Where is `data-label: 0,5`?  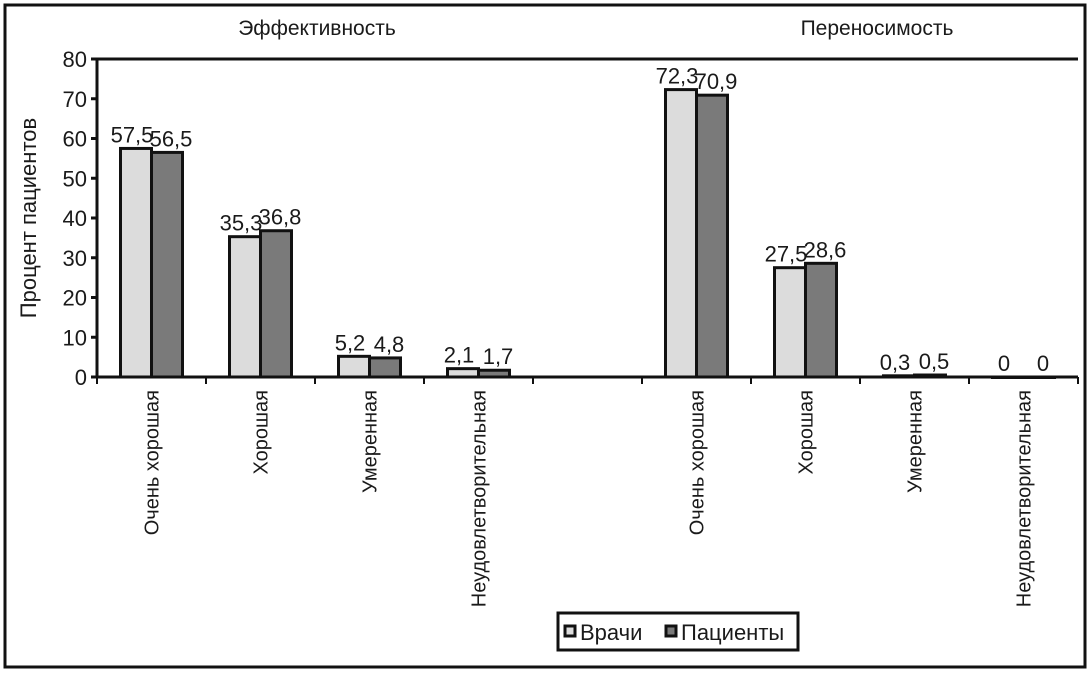
data-label: 0,5 is located at coordinates (934, 361).